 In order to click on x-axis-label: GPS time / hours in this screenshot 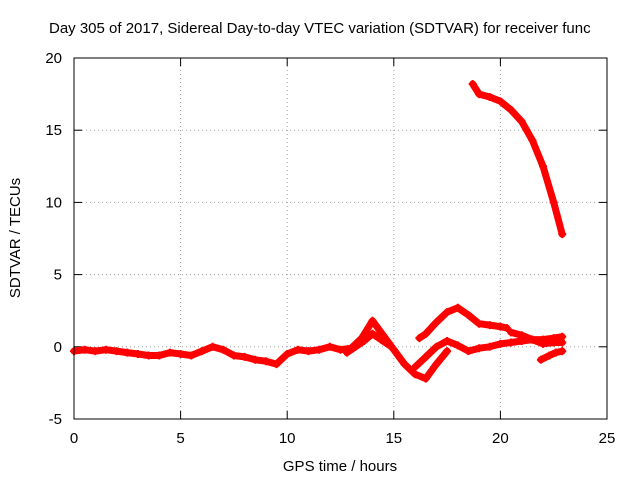, I will do `click(340, 466)`.